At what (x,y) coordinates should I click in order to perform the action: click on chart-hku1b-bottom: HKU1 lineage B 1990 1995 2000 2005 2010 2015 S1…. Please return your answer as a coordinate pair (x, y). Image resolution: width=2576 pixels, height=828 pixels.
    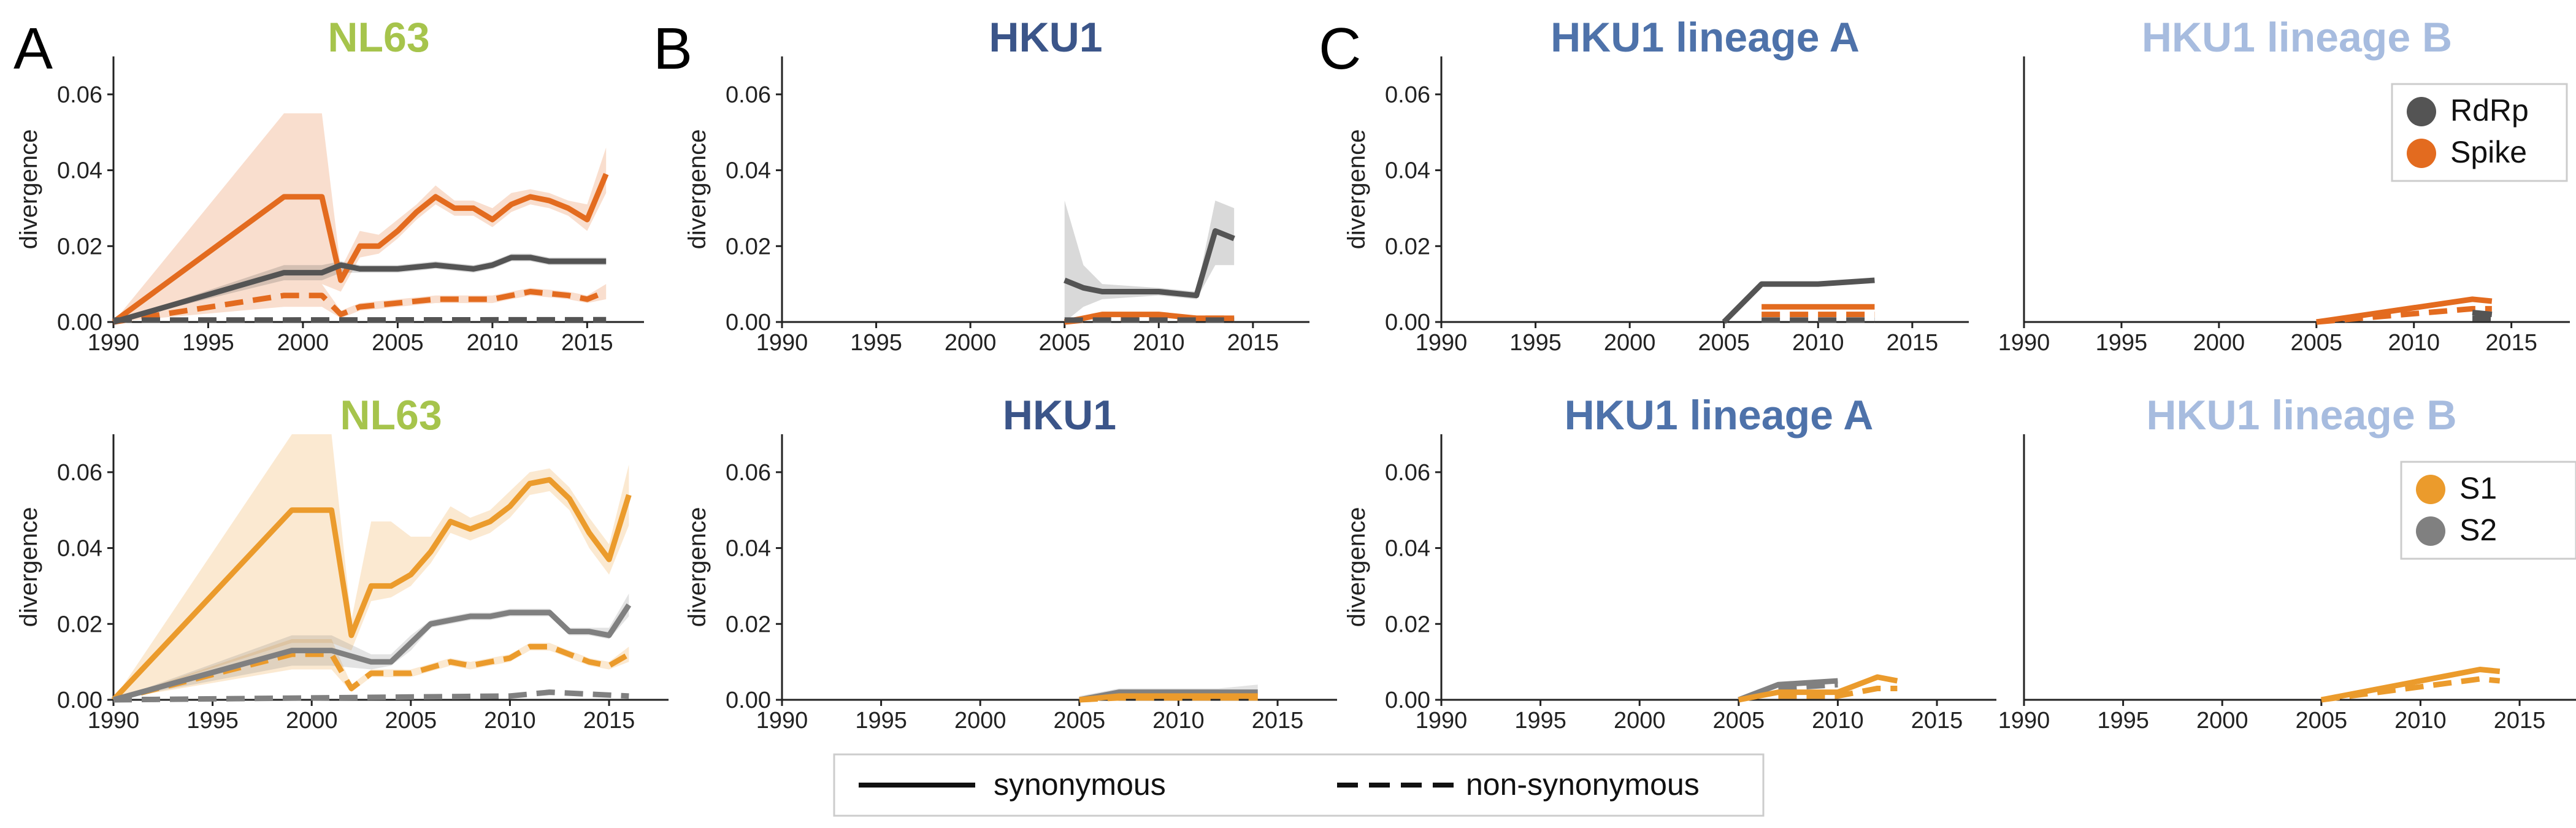
    Looking at the image, I should click on (2287, 563).